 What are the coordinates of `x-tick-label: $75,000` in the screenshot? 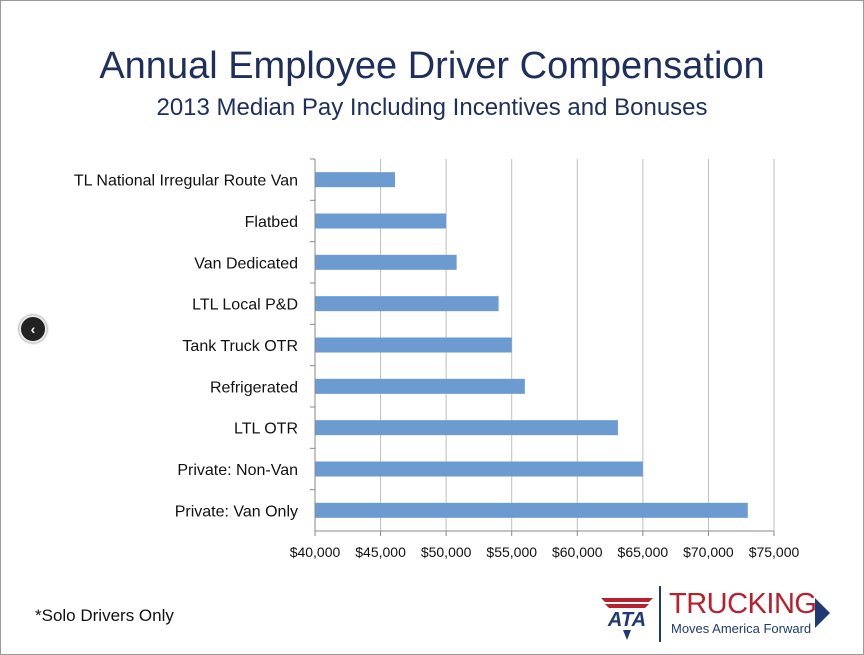 It's located at (774, 552).